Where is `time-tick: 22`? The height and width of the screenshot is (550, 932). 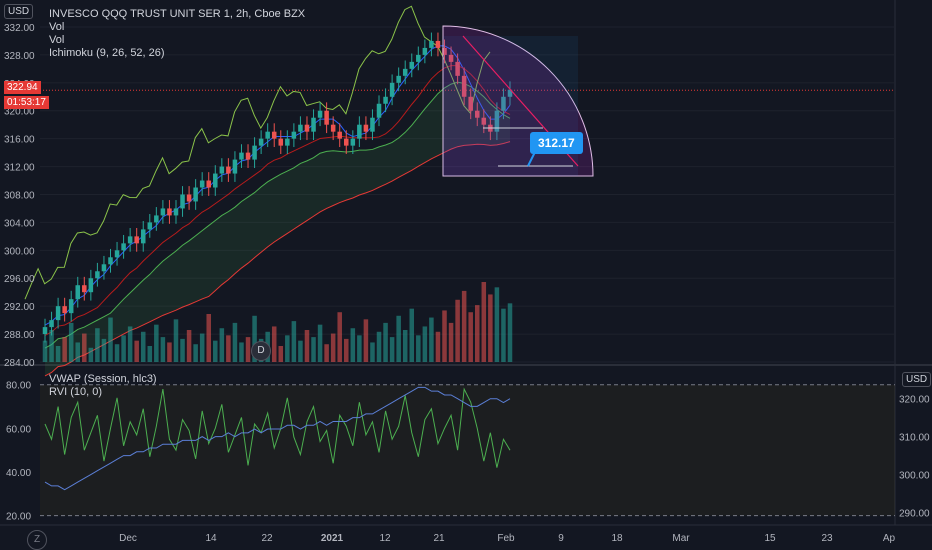 time-tick: 22 is located at coordinates (267, 538).